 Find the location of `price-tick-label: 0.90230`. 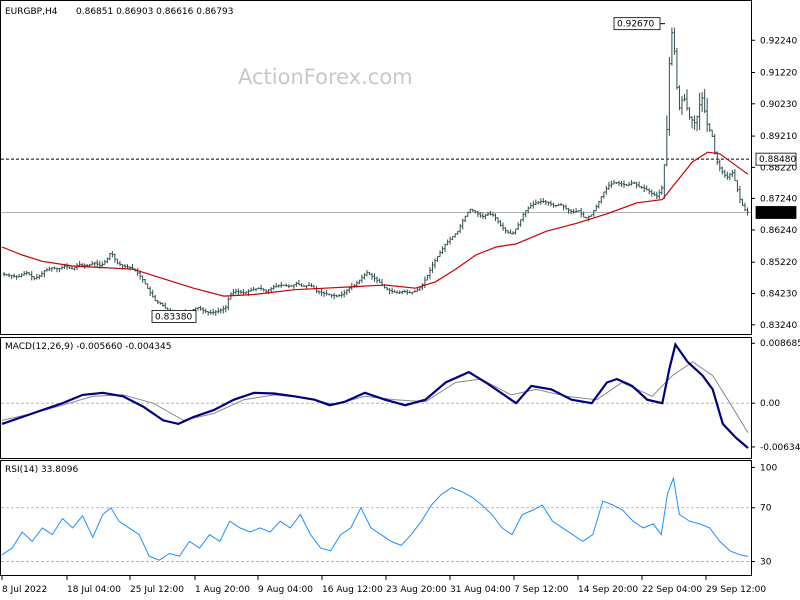

price-tick-label: 0.90230 is located at coordinates (778, 105).